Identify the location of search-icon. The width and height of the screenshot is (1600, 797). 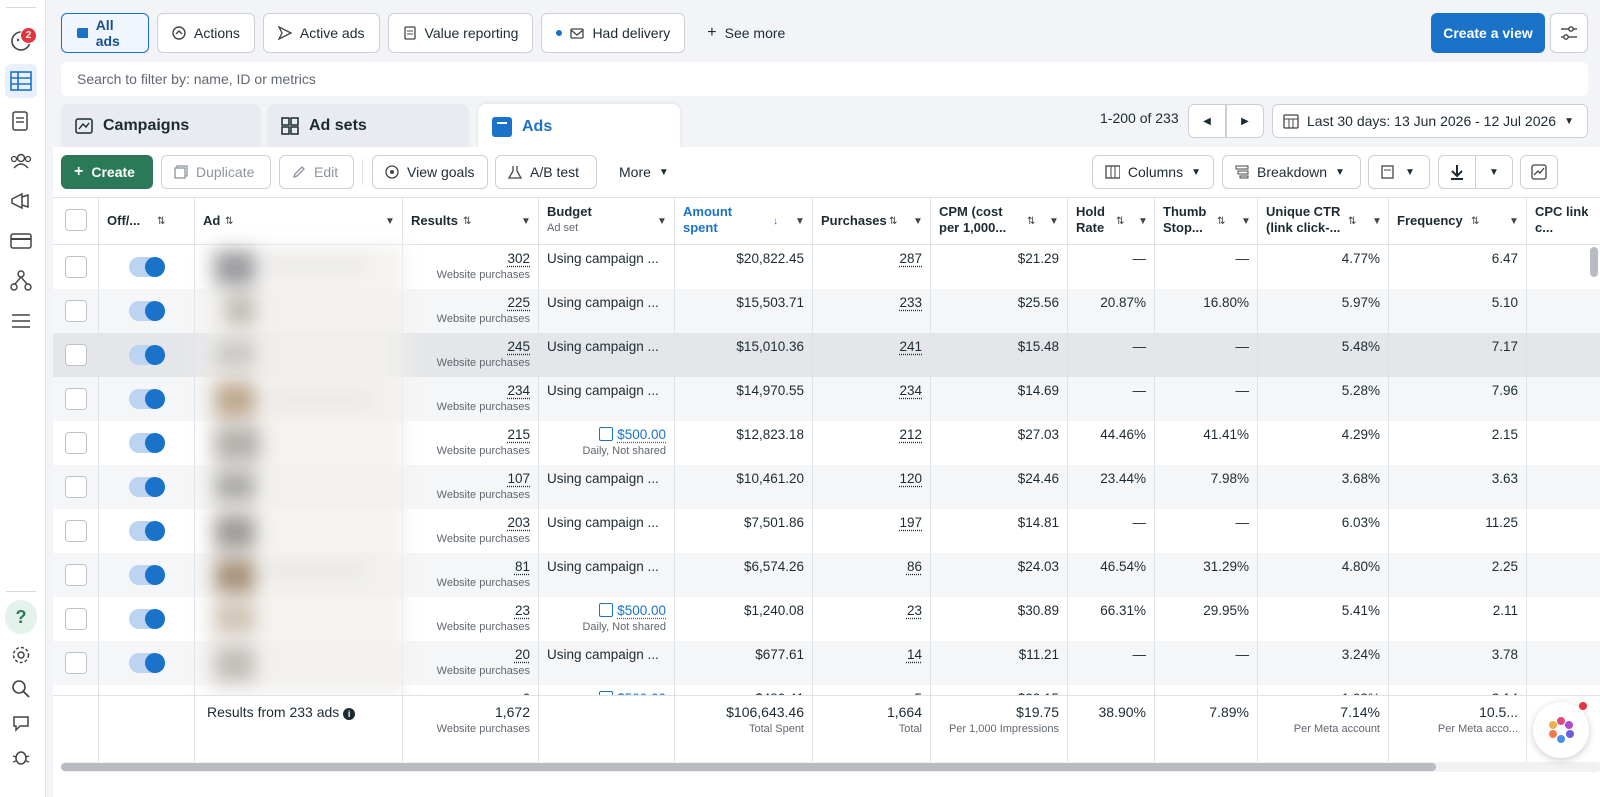
(21, 689).